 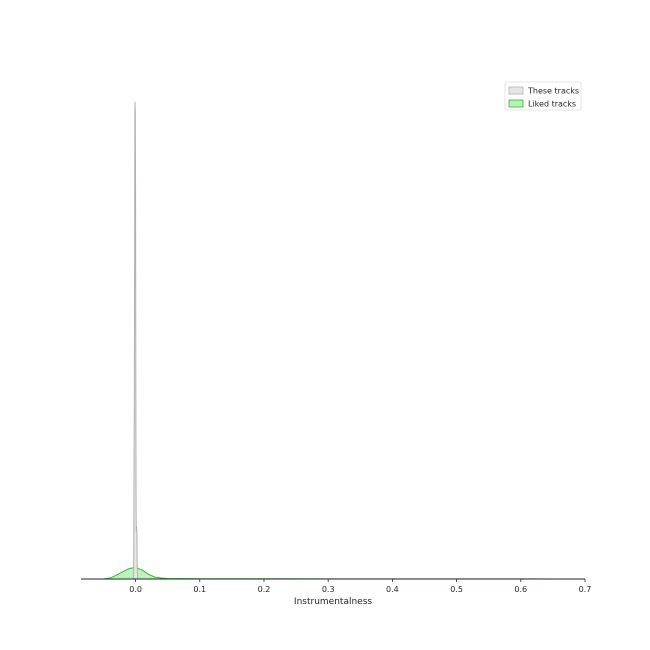 I want to click on x-tick-label: 0.5, so click(x=456, y=589).